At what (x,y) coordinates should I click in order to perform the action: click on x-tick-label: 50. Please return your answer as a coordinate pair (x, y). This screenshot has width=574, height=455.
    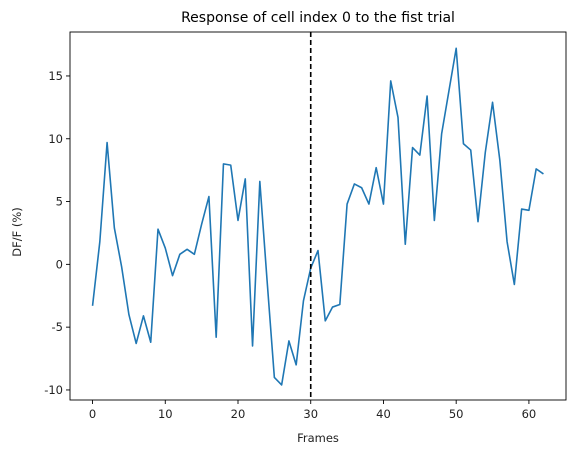
    Looking at the image, I should click on (456, 414).